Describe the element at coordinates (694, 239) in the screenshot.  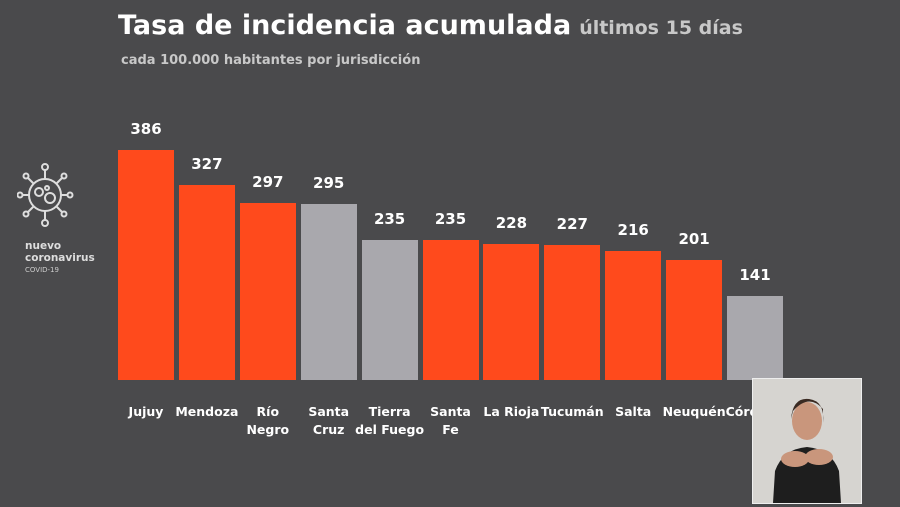
I see `value-label: 201` at that location.